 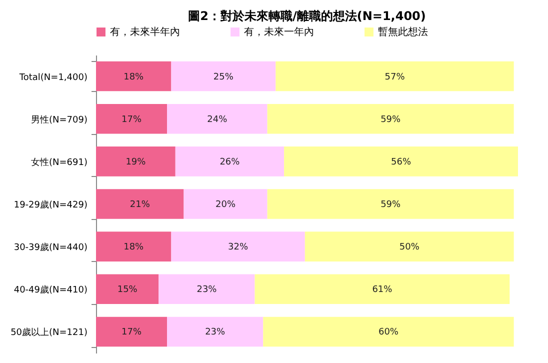 What do you see at coordinates (59, 162) in the screenshot?
I see `y-tick-label: 女性(N=691)` at bounding box center [59, 162].